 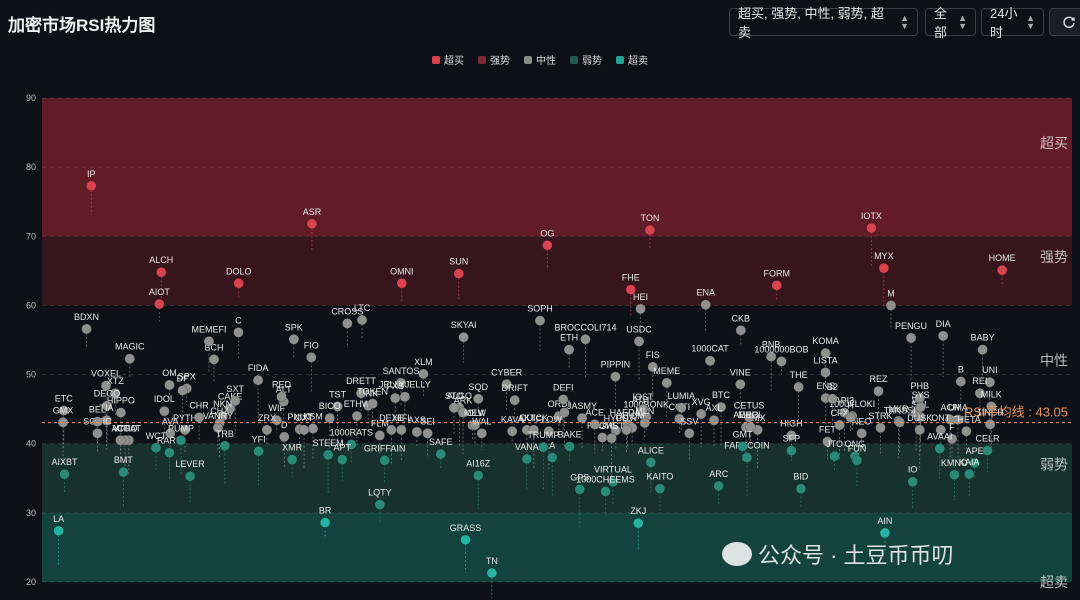 I want to click on legend-item-weak: 弱势, so click(x=586, y=59).